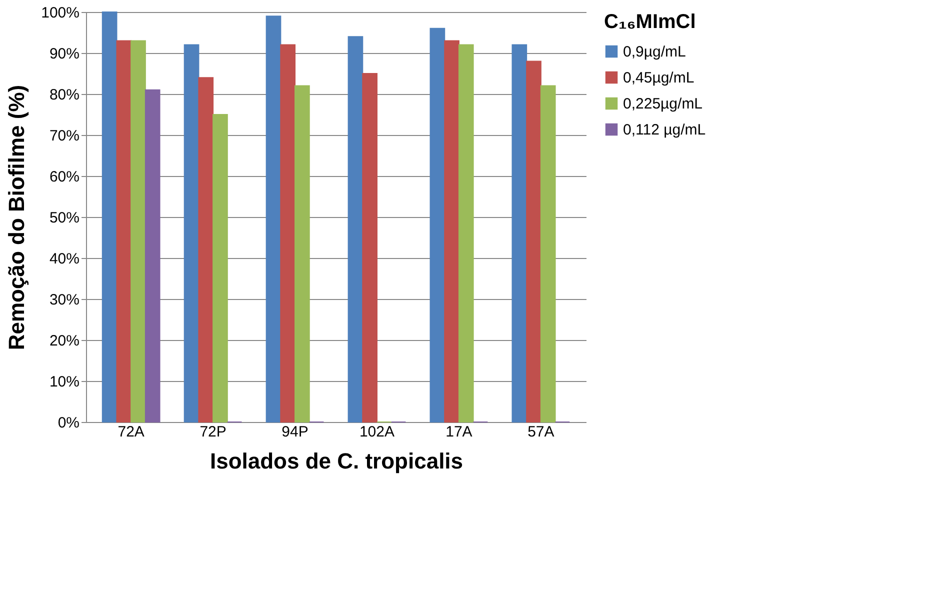 This screenshot has height=598, width=950. I want to click on y-tick-label: 60%, so click(64, 177).